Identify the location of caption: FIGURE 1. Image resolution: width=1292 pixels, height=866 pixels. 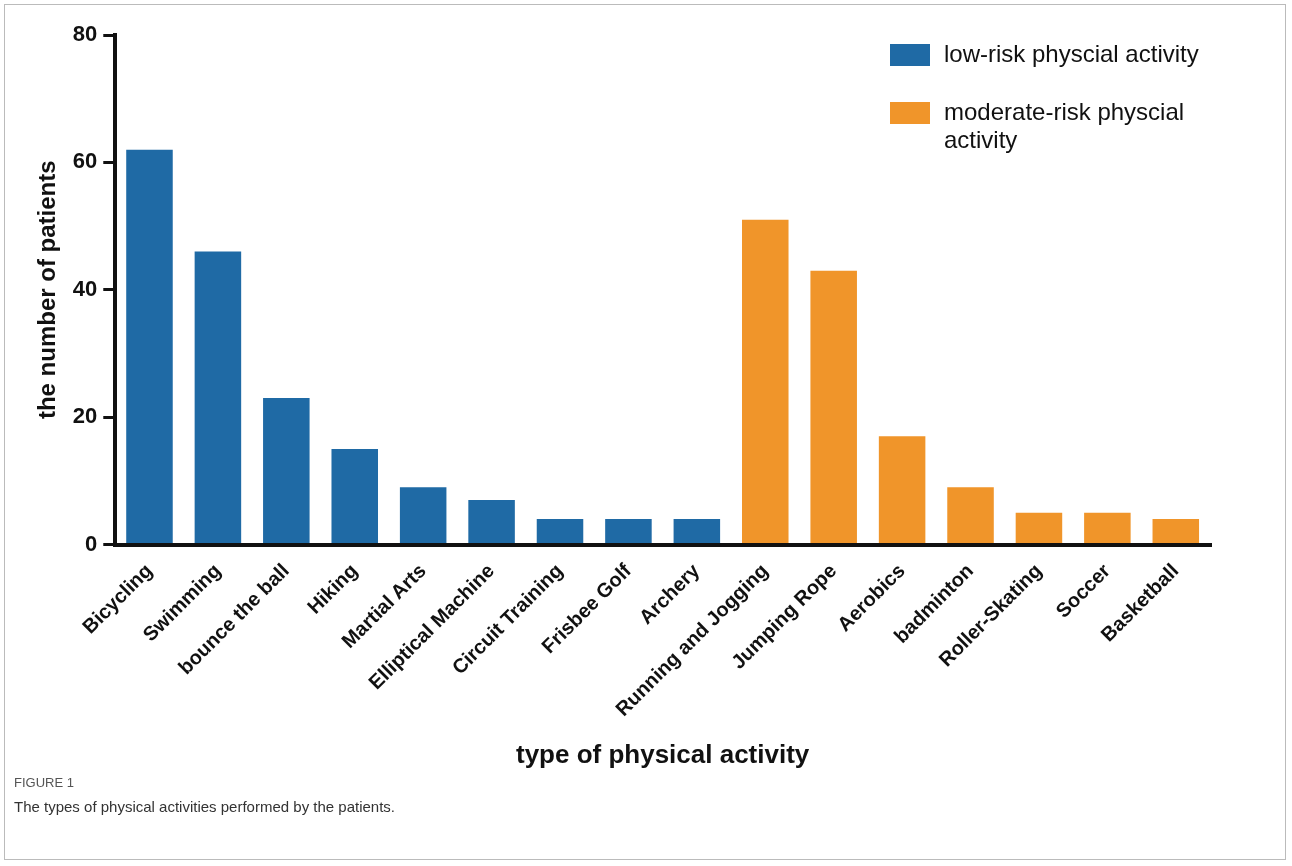
(44, 782).